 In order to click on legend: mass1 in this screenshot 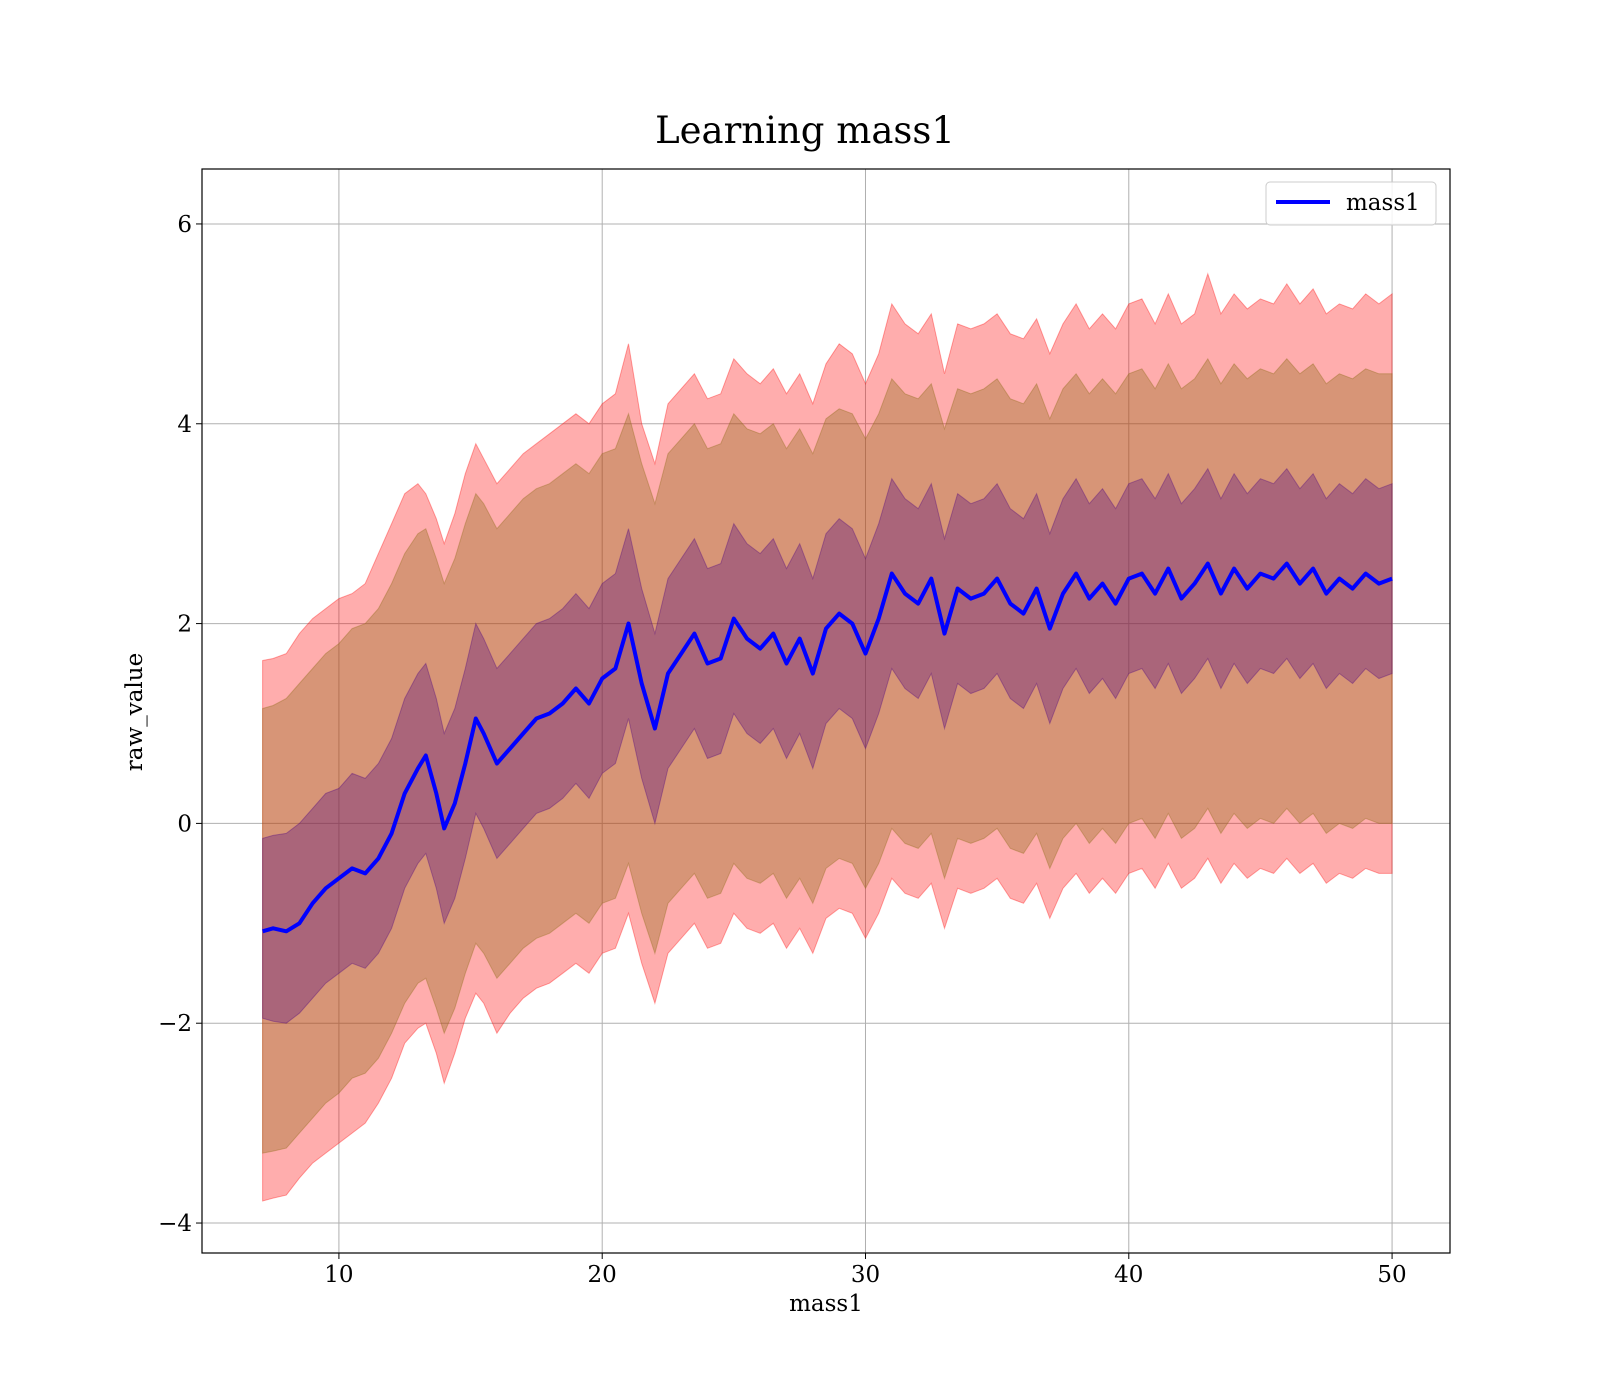, I will do `click(1351, 203)`.